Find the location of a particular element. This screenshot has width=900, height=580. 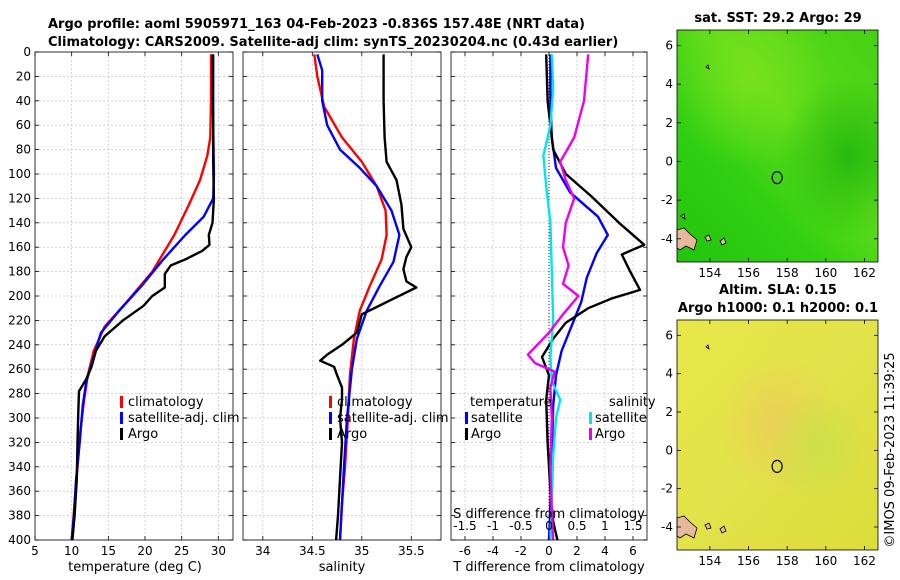

series-line-s-argo is located at coordinates (558, 297).